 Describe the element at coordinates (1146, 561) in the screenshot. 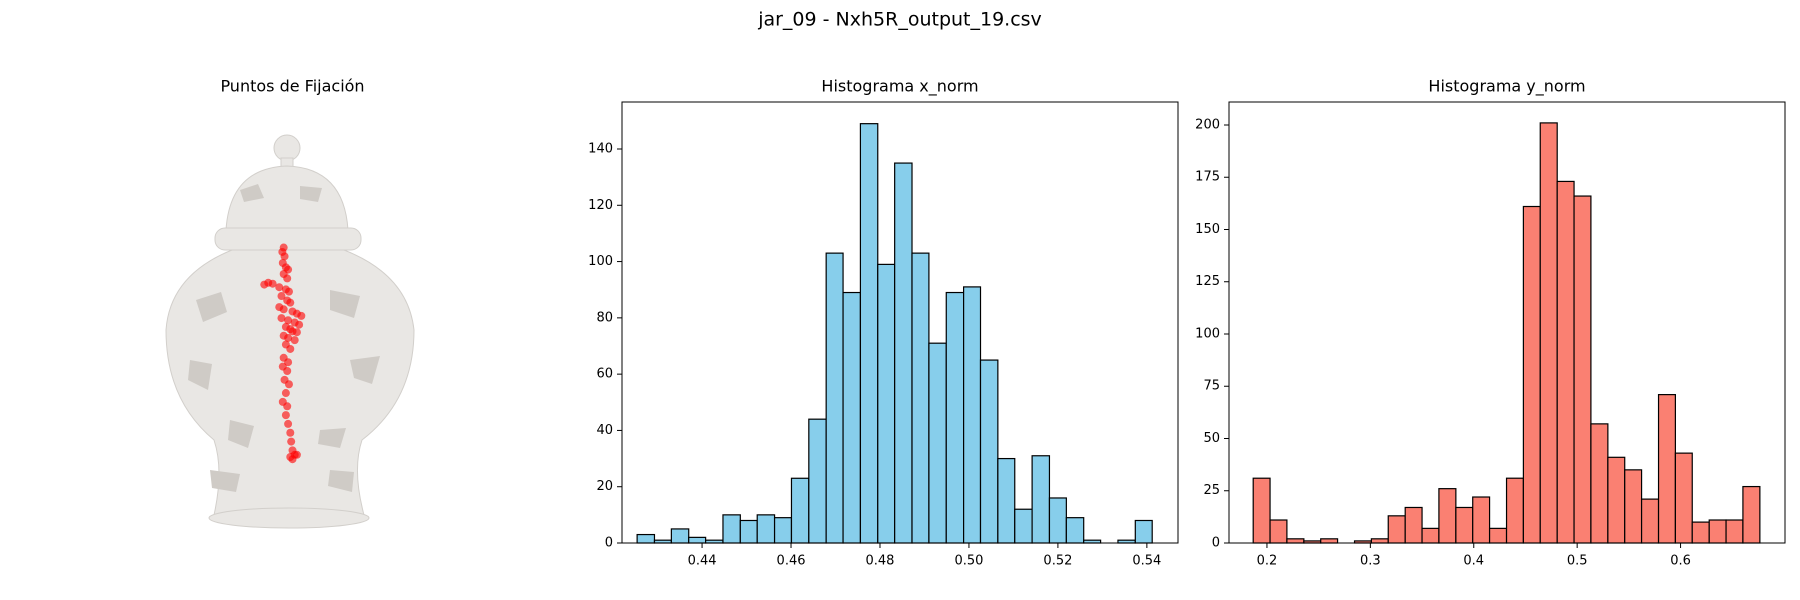

I see `x-tick-label: 0.54` at that location.